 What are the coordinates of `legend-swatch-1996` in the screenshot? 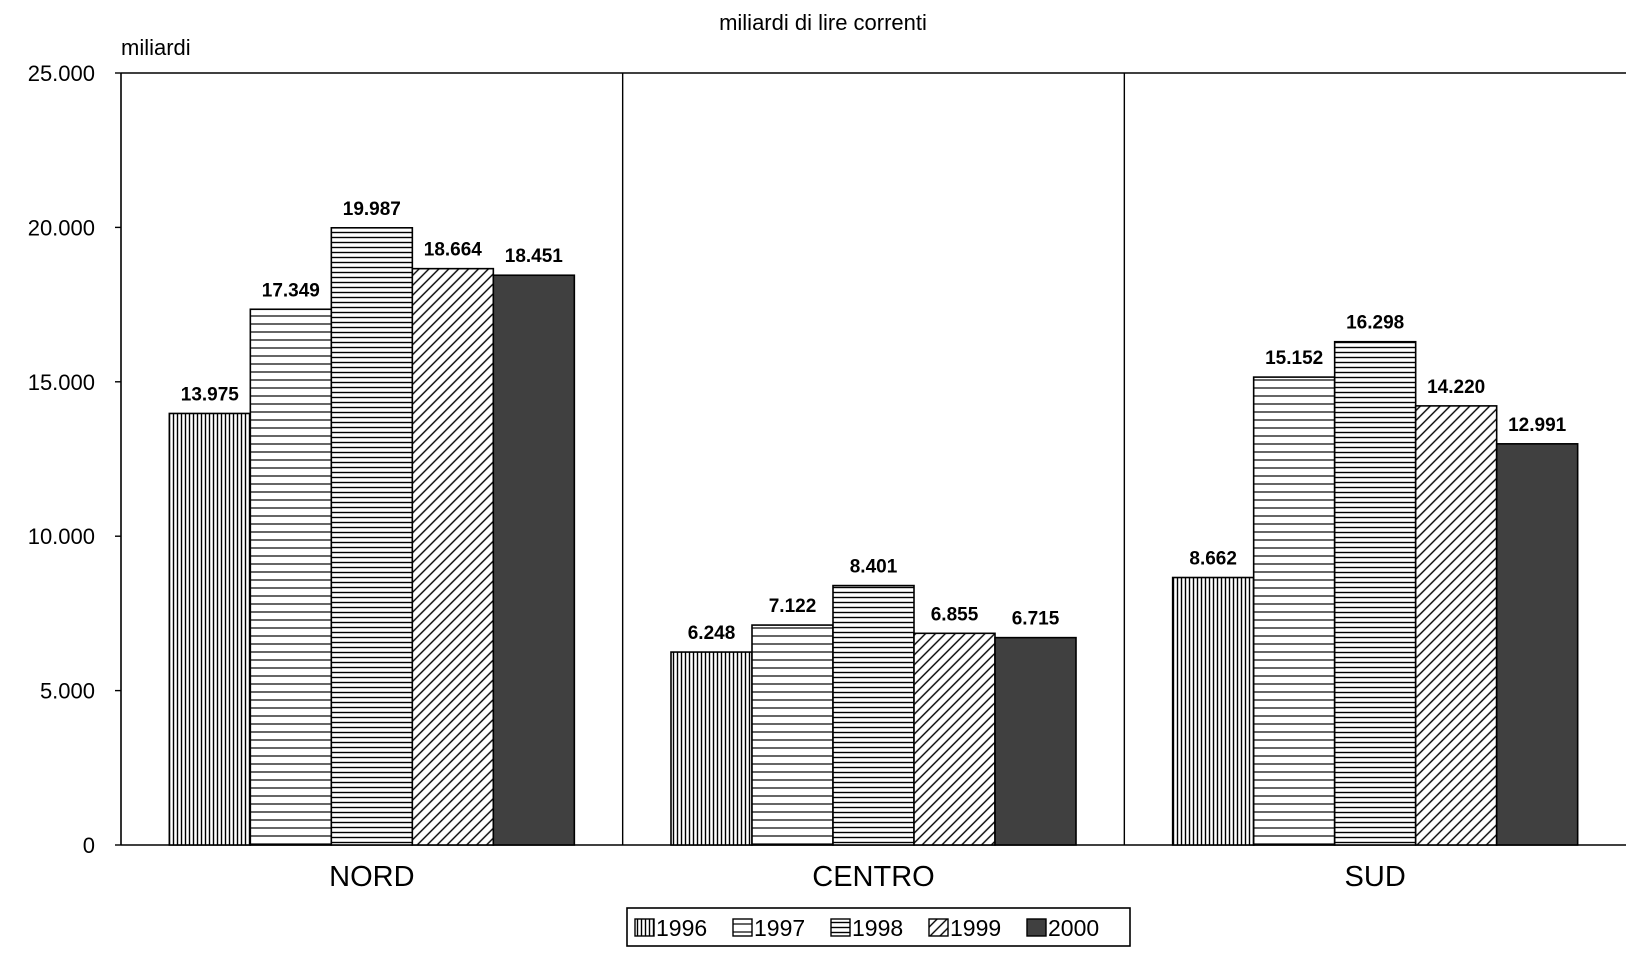 It's located at (644, 927).